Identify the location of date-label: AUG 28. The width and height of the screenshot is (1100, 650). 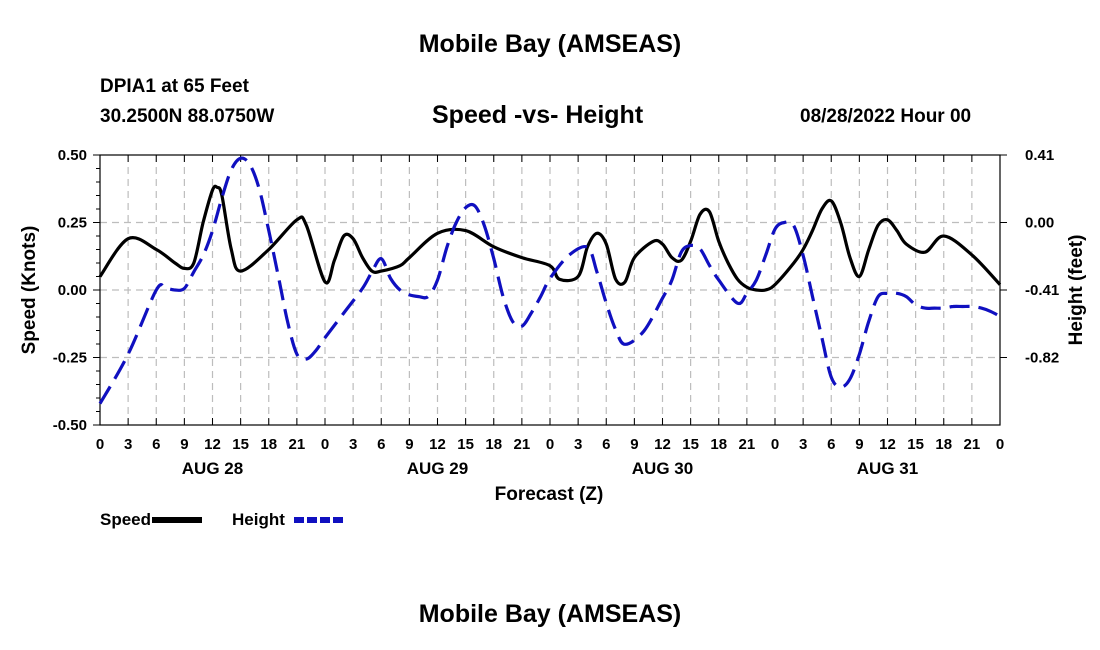
(212, 468).